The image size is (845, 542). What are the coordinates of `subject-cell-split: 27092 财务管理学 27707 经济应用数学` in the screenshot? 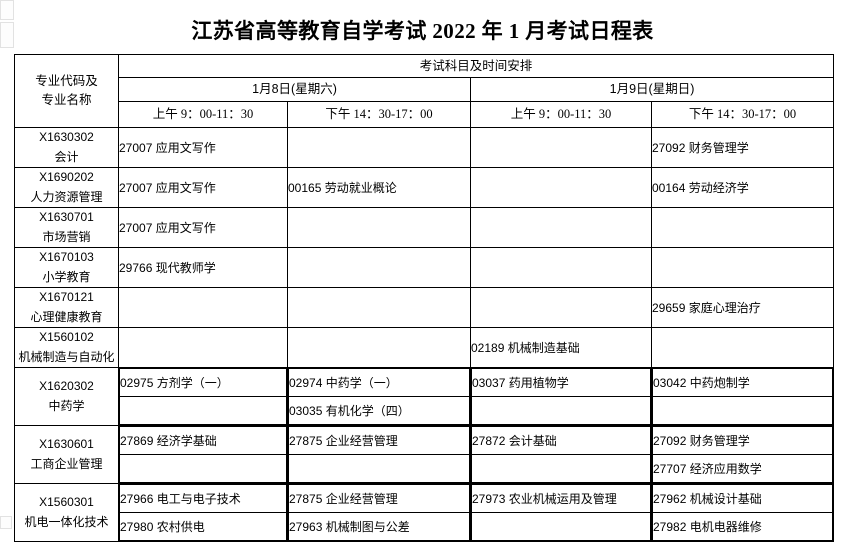 It's located at (742, 454).